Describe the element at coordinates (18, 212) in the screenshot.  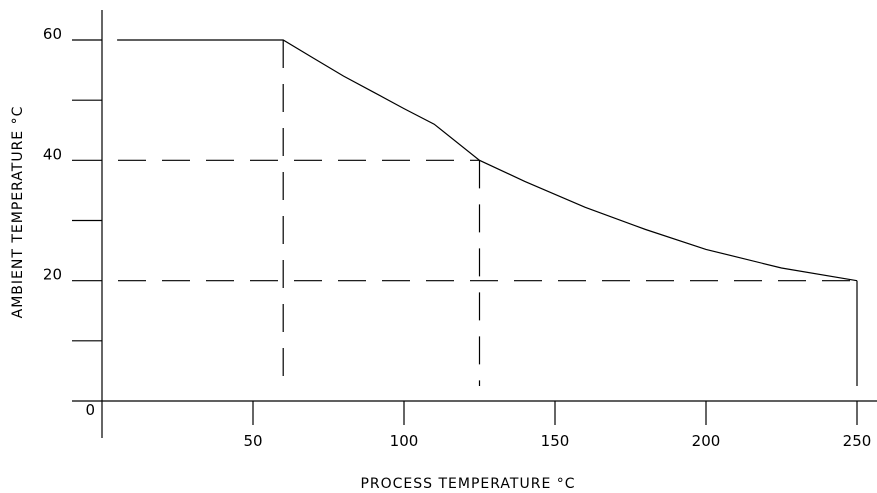
I see `y-axis-title: AMBIENT TEMPERATURE °C` at that location.